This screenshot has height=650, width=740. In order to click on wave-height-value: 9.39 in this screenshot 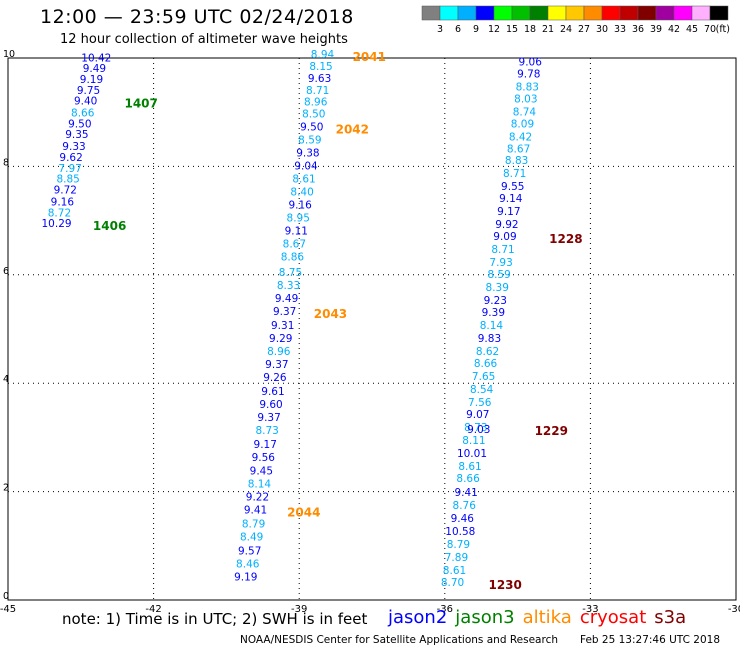, I will do `click(493, 313)`.